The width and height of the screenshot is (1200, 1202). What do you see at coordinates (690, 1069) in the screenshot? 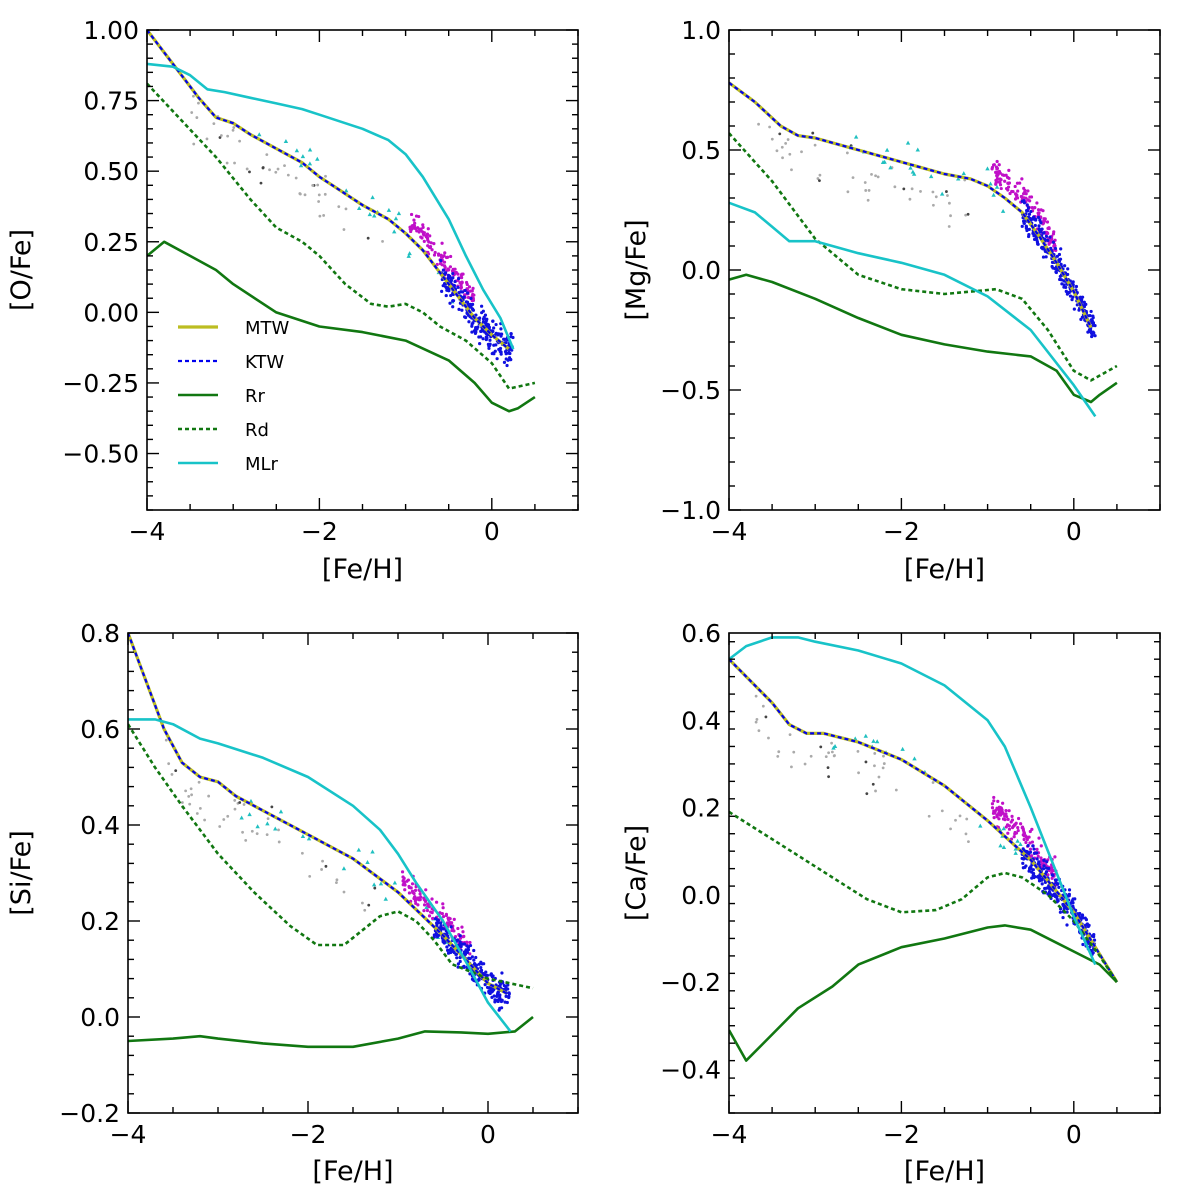
I see `y-tick-label: −0.4` at bounding box center [690, 1069].